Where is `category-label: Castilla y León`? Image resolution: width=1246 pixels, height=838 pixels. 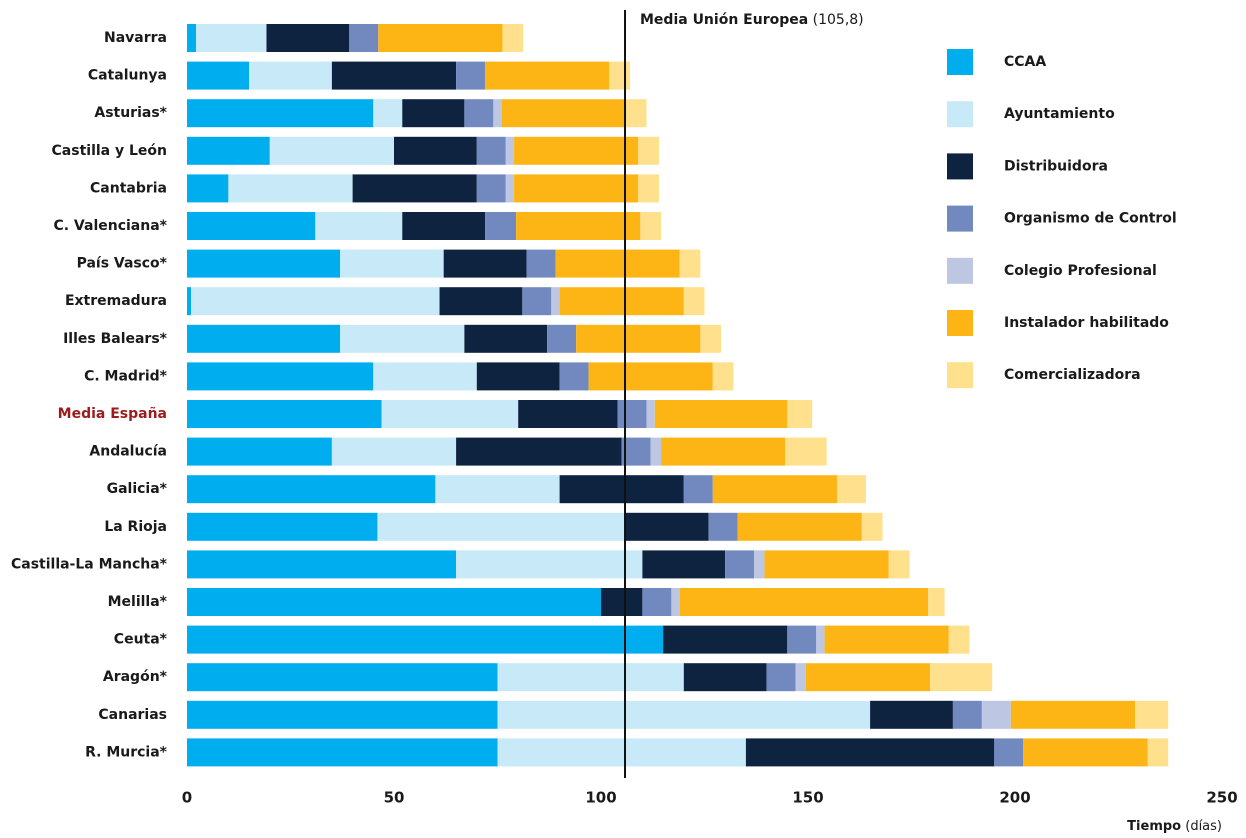 category-label: Castilla y León is located at coordinates (109, 151).